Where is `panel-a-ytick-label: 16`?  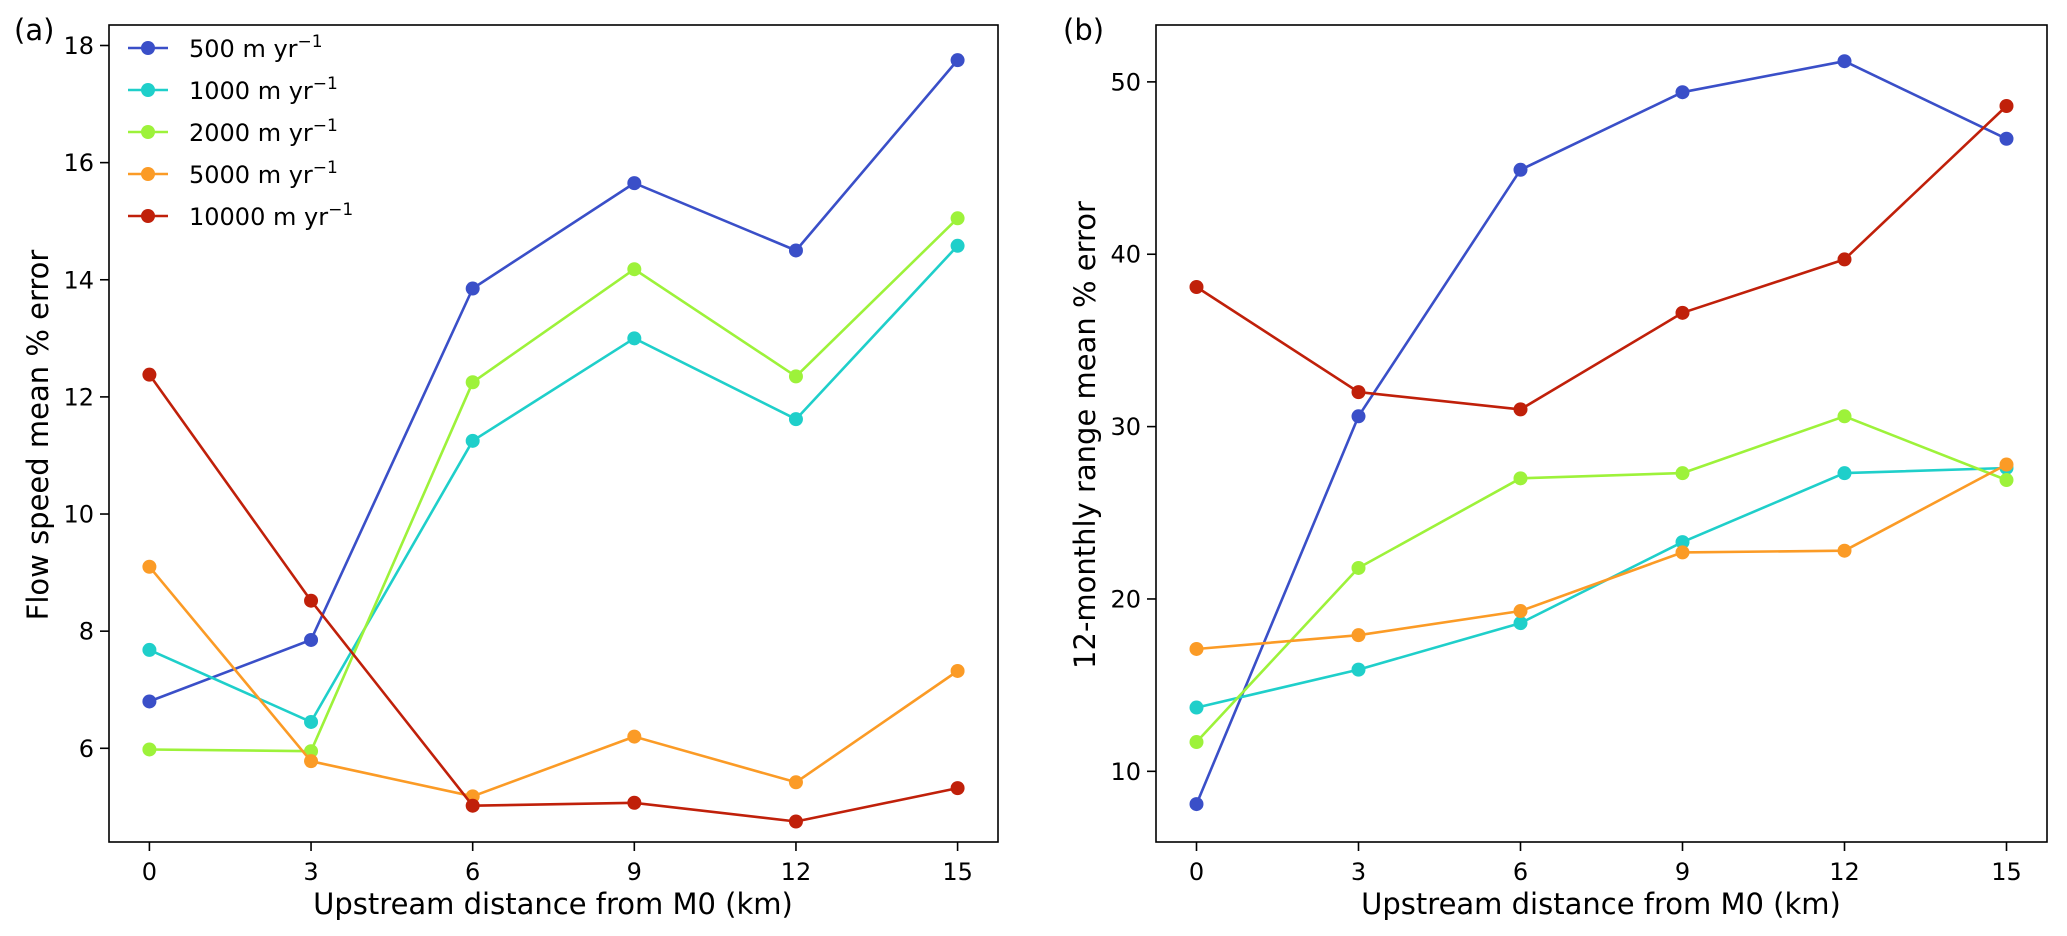 panel-a-ytick-label: 16 is located at coordinates (78, 163).